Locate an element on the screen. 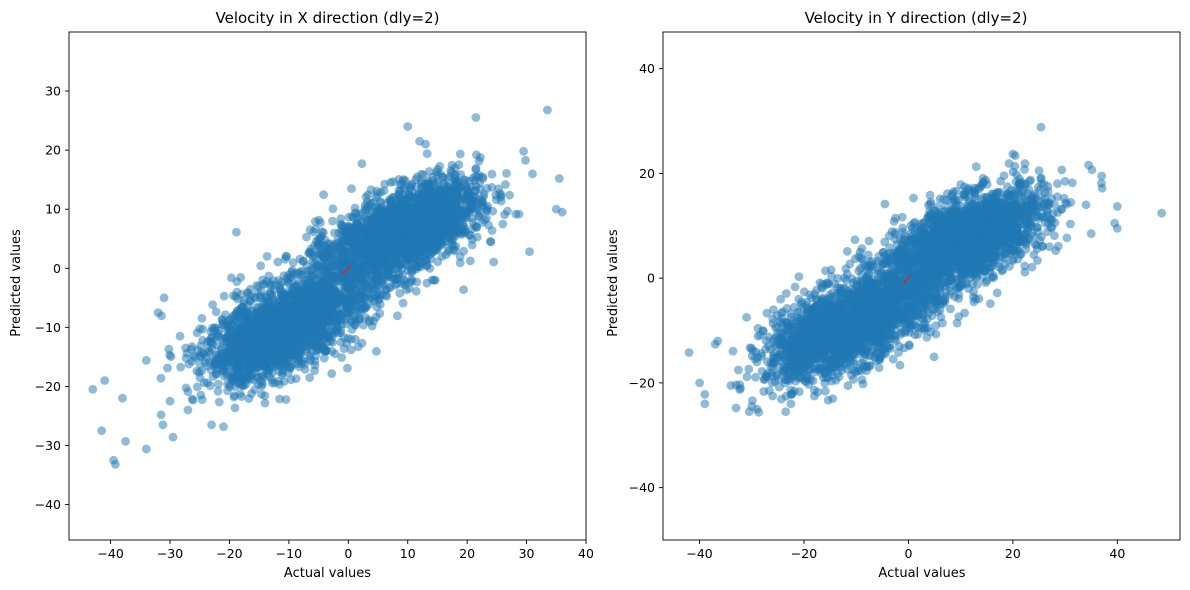  x-tick-label: −40 is located at coordinates (110, 553).